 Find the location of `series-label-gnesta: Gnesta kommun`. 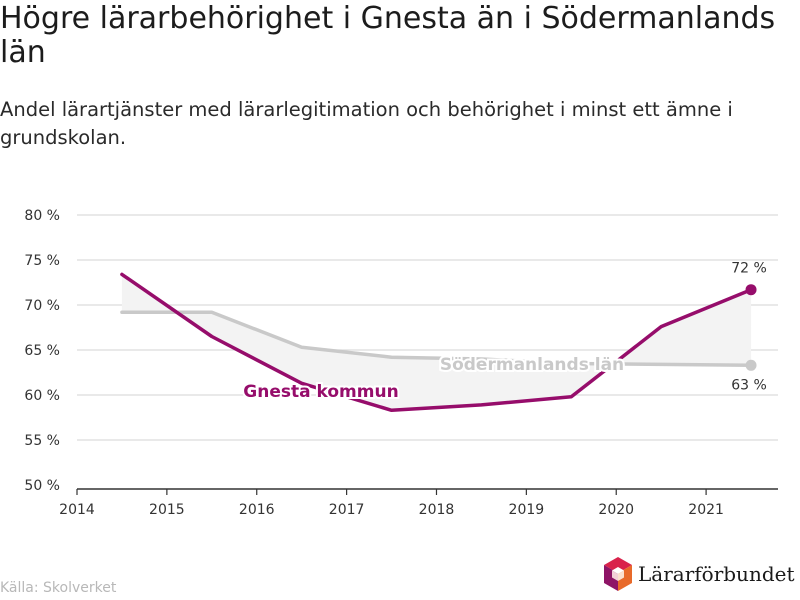

series-label-gnesta: Gnesta kommun is located at coordinates (320, 392).